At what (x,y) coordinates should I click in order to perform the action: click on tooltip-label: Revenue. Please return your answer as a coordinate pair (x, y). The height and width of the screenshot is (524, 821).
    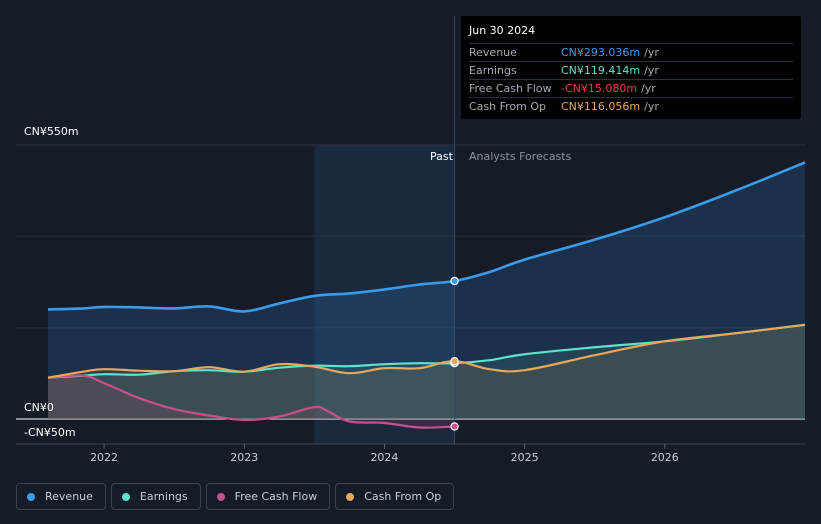
    Looking at the image, I should click on (493, 52).